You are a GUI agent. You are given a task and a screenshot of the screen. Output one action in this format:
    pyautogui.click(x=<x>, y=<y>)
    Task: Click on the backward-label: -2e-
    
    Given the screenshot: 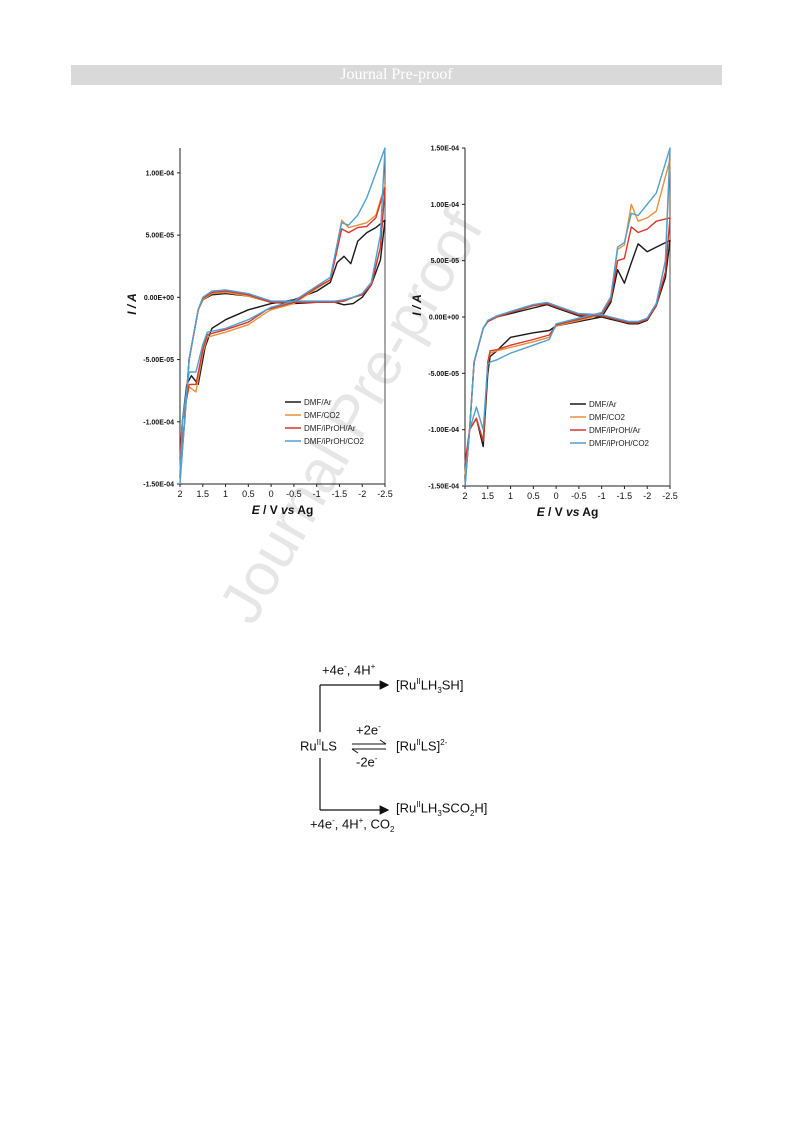 What is the action you would take?
    pyautogui.click(x=367, y=762)
    